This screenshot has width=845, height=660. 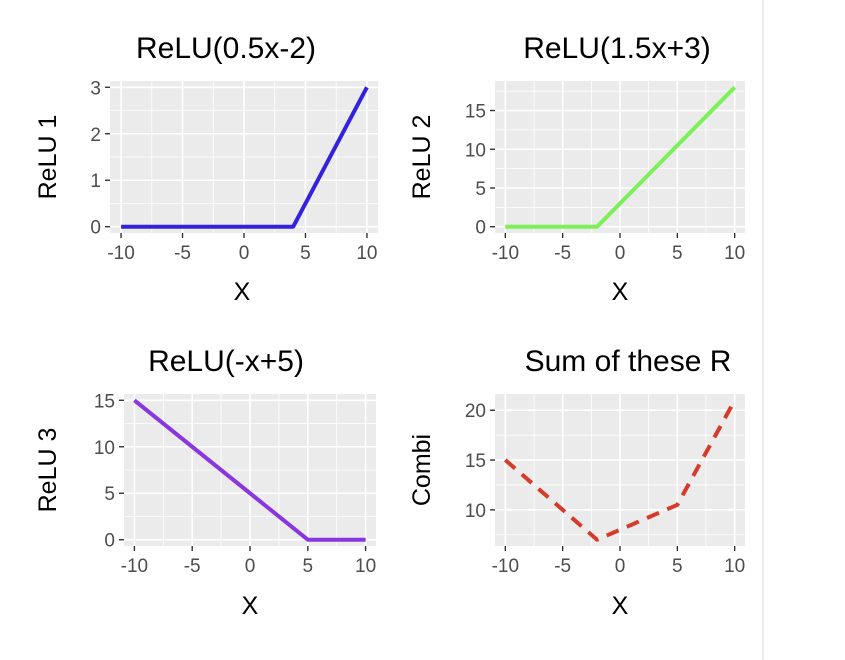 I want to click on y-axis-title: ReLU 2, so click(x=422, y=157).